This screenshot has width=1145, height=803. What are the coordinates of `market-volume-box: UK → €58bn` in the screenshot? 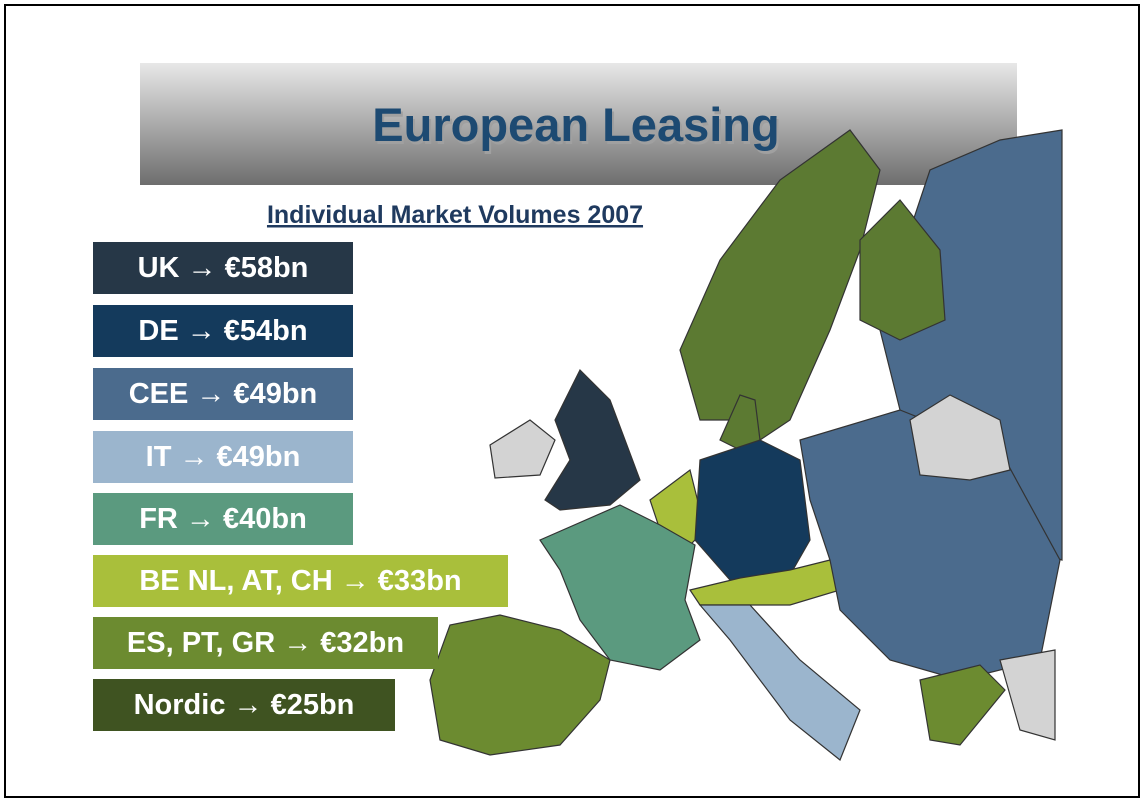 It's located at (223, 268).